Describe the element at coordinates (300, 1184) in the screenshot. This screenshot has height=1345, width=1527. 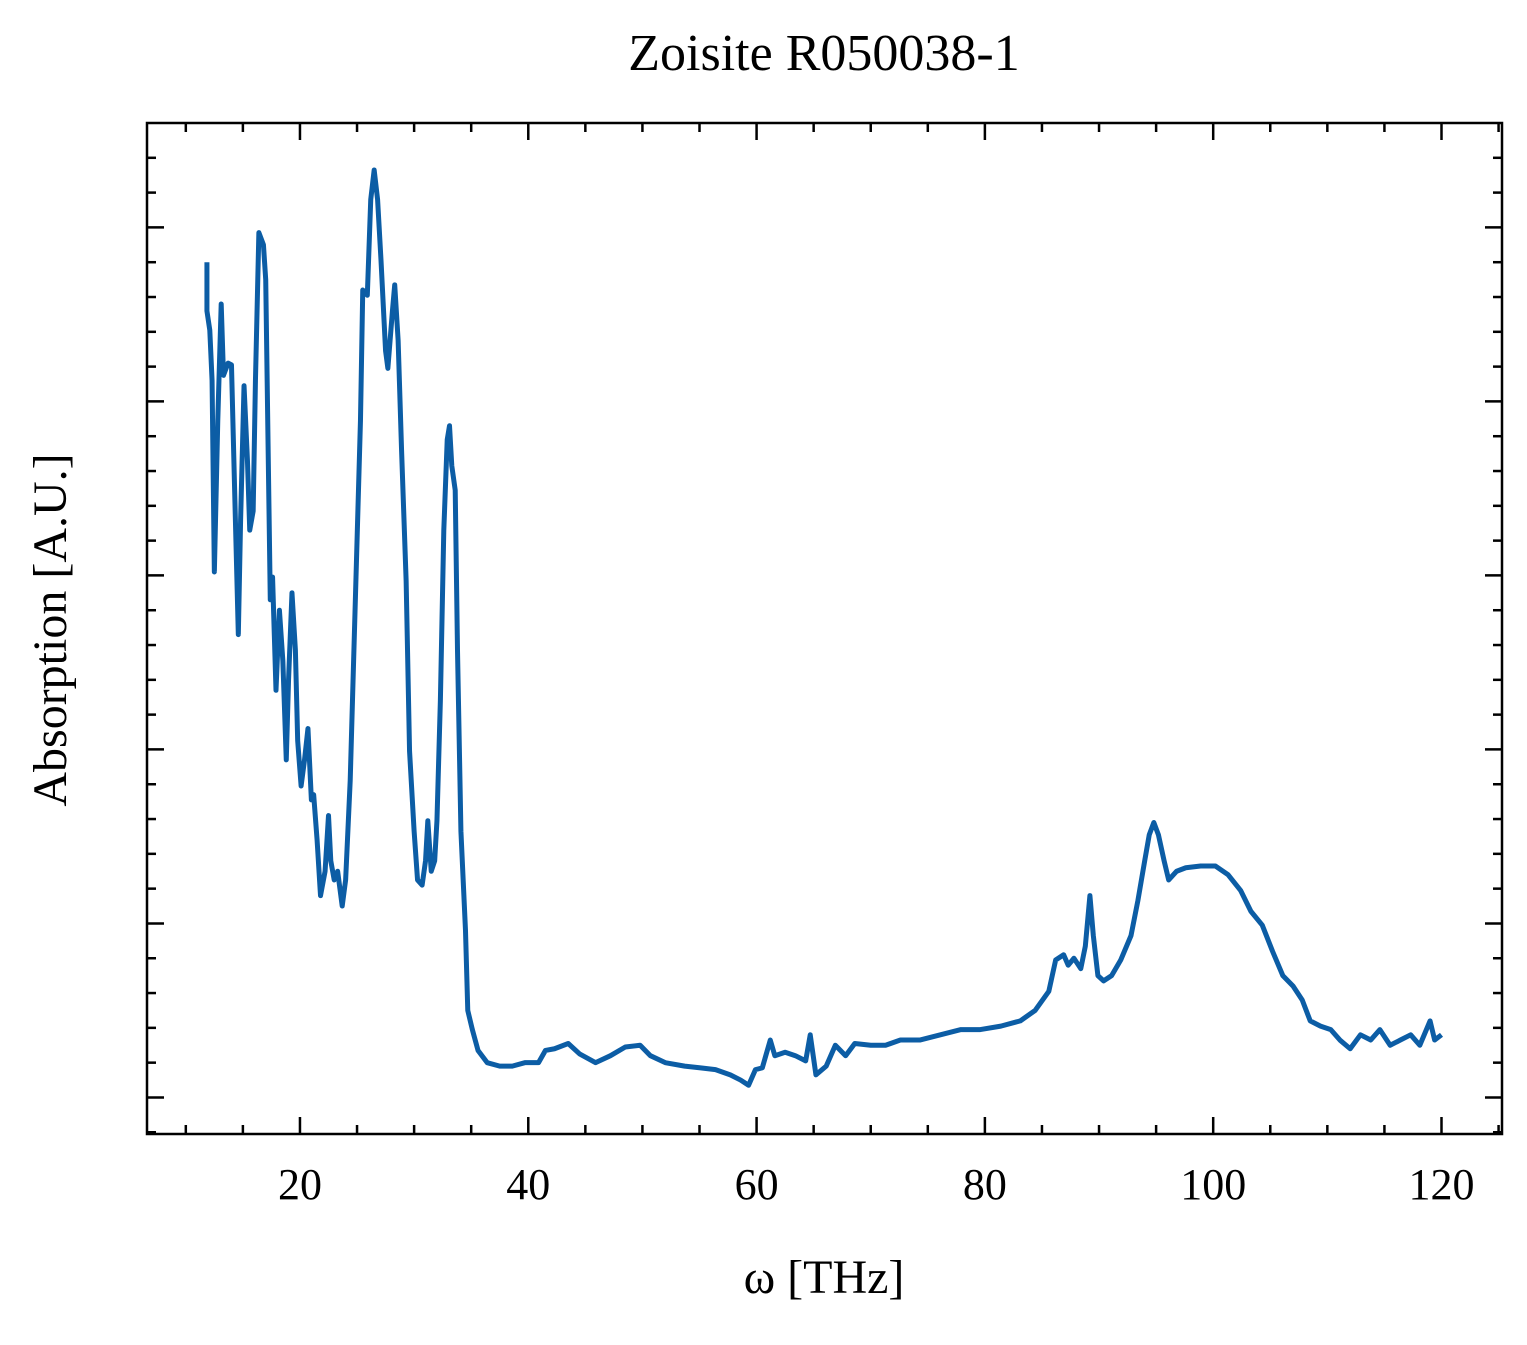
I see `x-tick-label: 20` at that location.